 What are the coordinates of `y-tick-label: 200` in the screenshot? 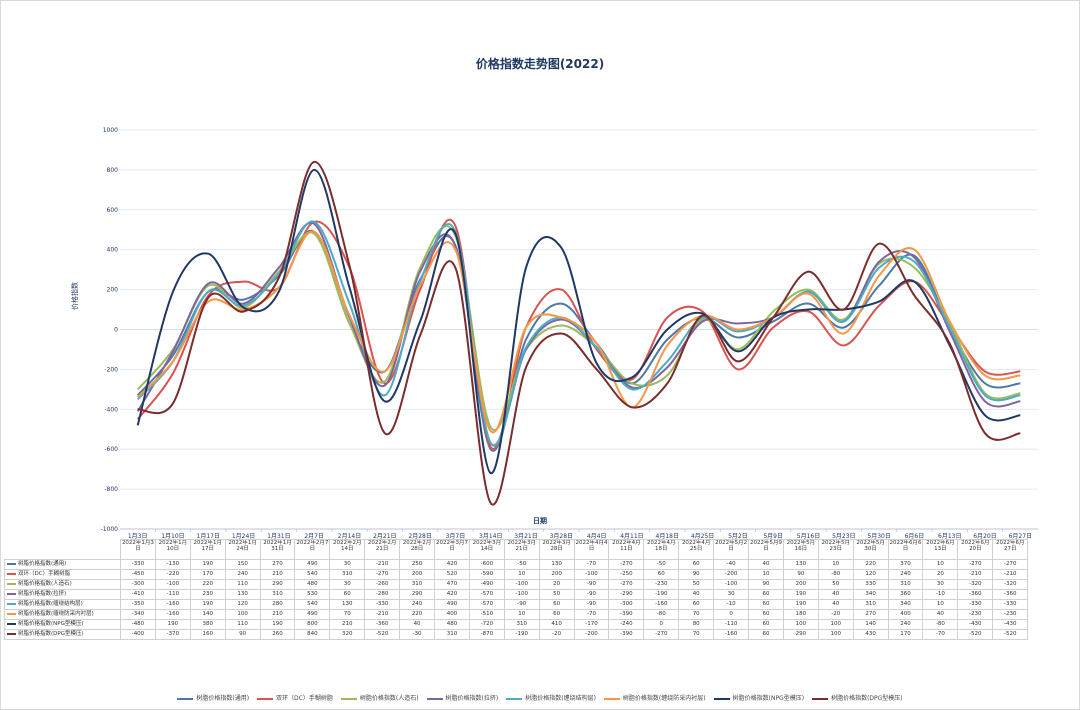 It's located at (113, 290).